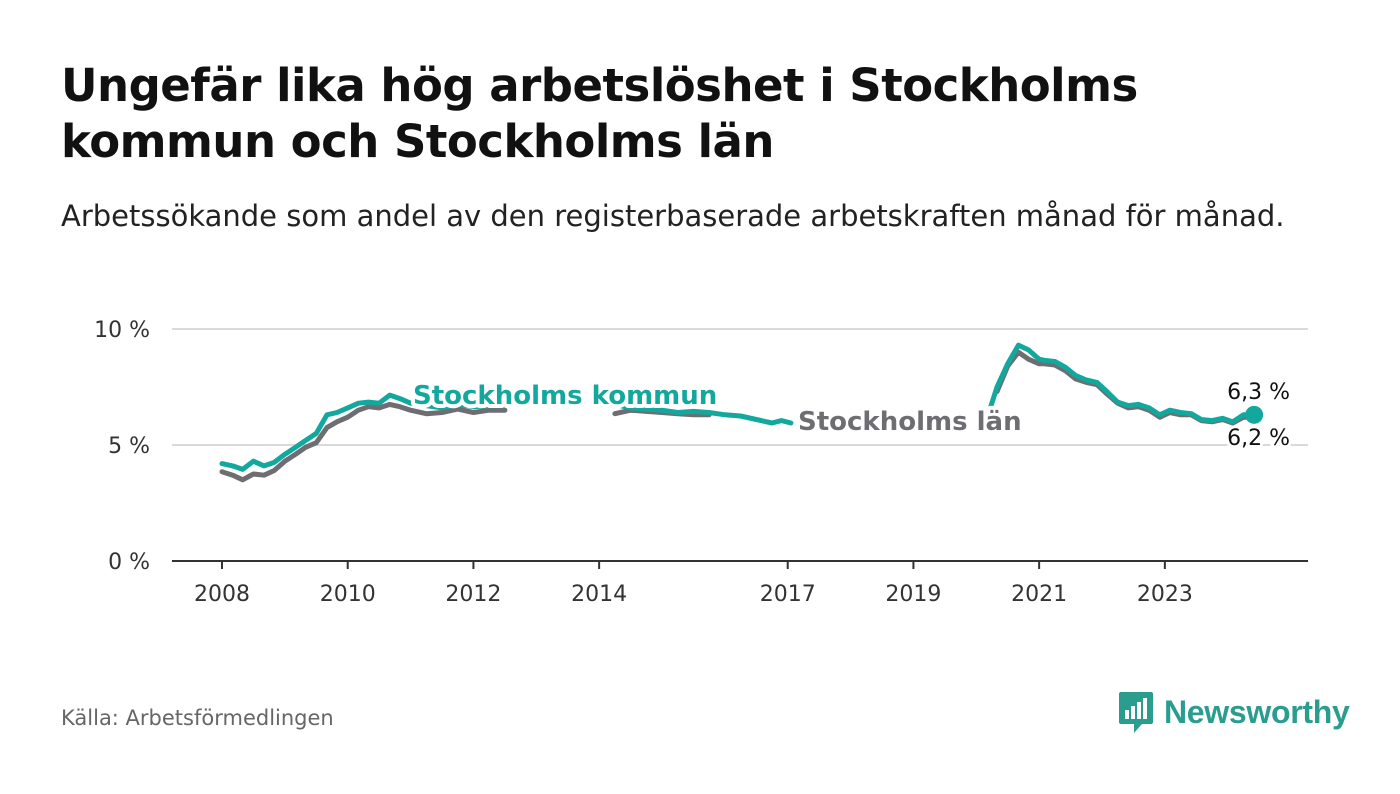 Image resolution: width=1400 pixels, height=794 pixels. What do you see at coordinates (913, 594) in the screenshot?
I see `x-tick-label: 2019` at bounding box center [913, 594].